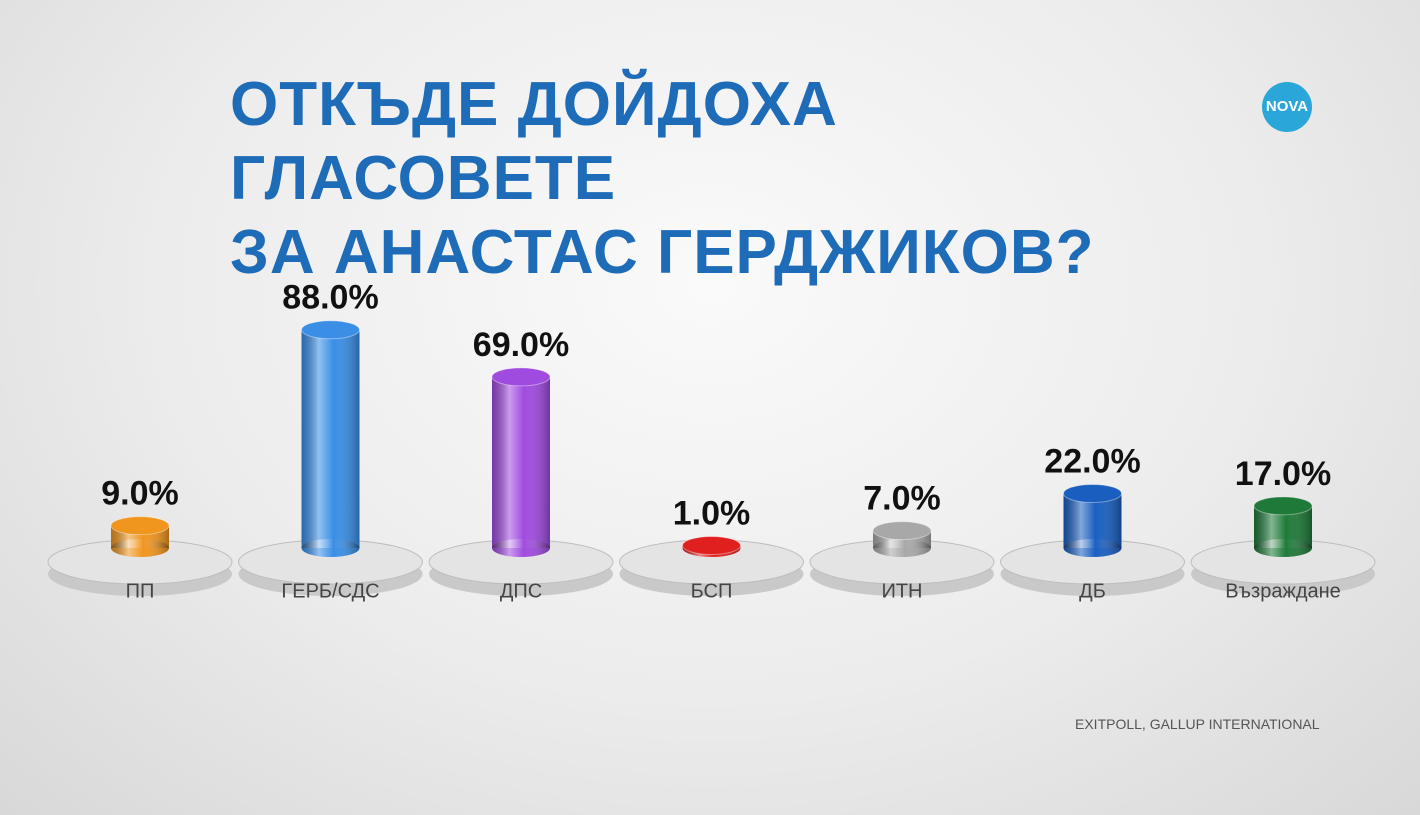 Image resolution: width=1420 pixels, height=815 pixels. What do you see at coordinates (1287, 107) in the screenshot?
I see `logo: NOVA` at bounding box center [1287, 107].